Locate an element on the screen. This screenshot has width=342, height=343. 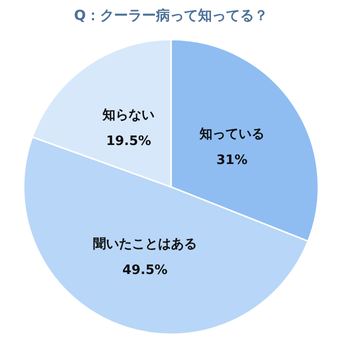
slice-label: 知っている is located at coordinates (231, 134).